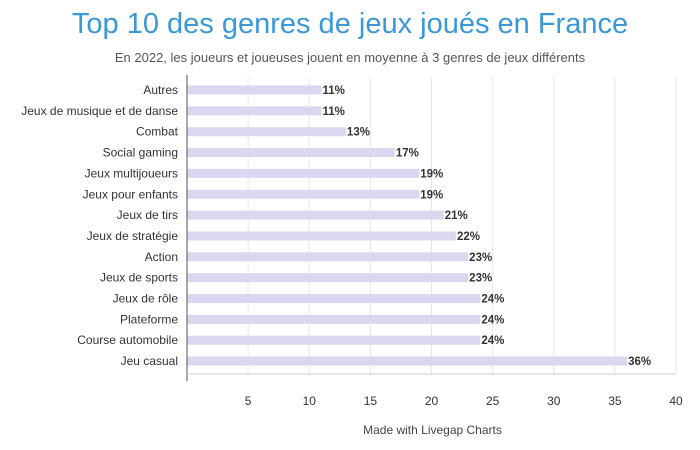 This screenshot has width=700, height=450. I want to click on category-label: Action, so click(161, 257).